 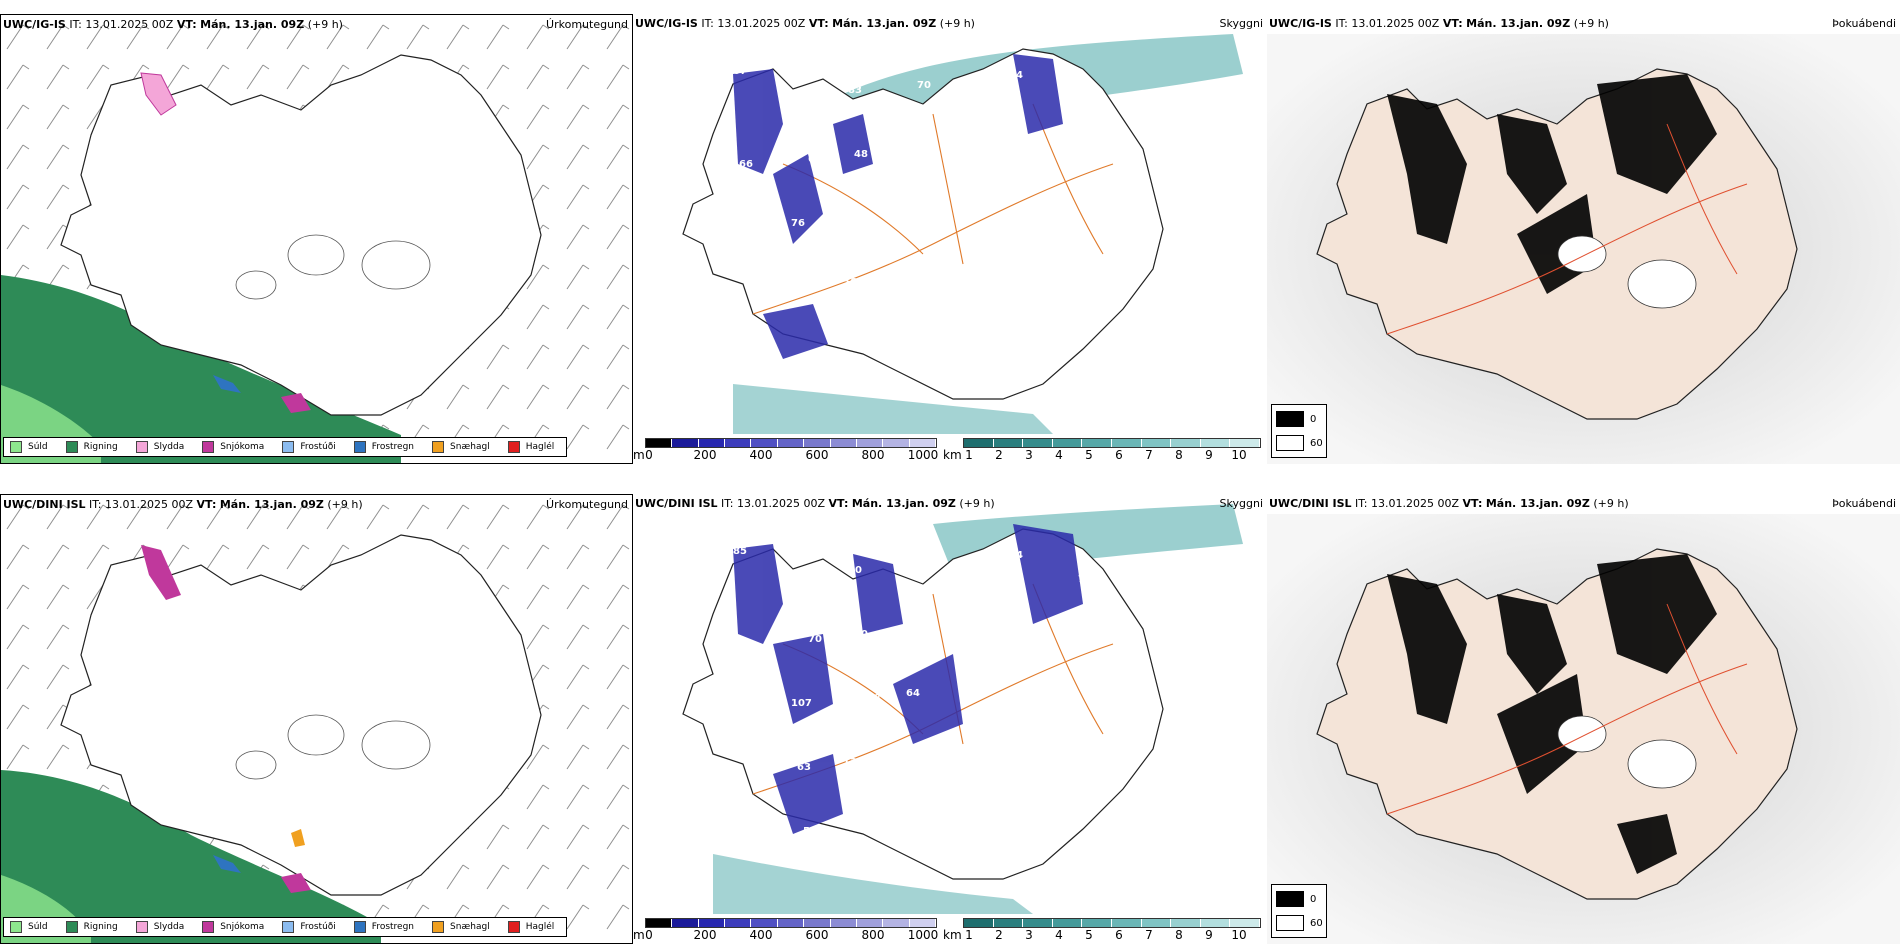 What do you see at coordinates (870, 698) in the screenshot?
I see `visibility-label: 188` at bounding box center [870, 698].